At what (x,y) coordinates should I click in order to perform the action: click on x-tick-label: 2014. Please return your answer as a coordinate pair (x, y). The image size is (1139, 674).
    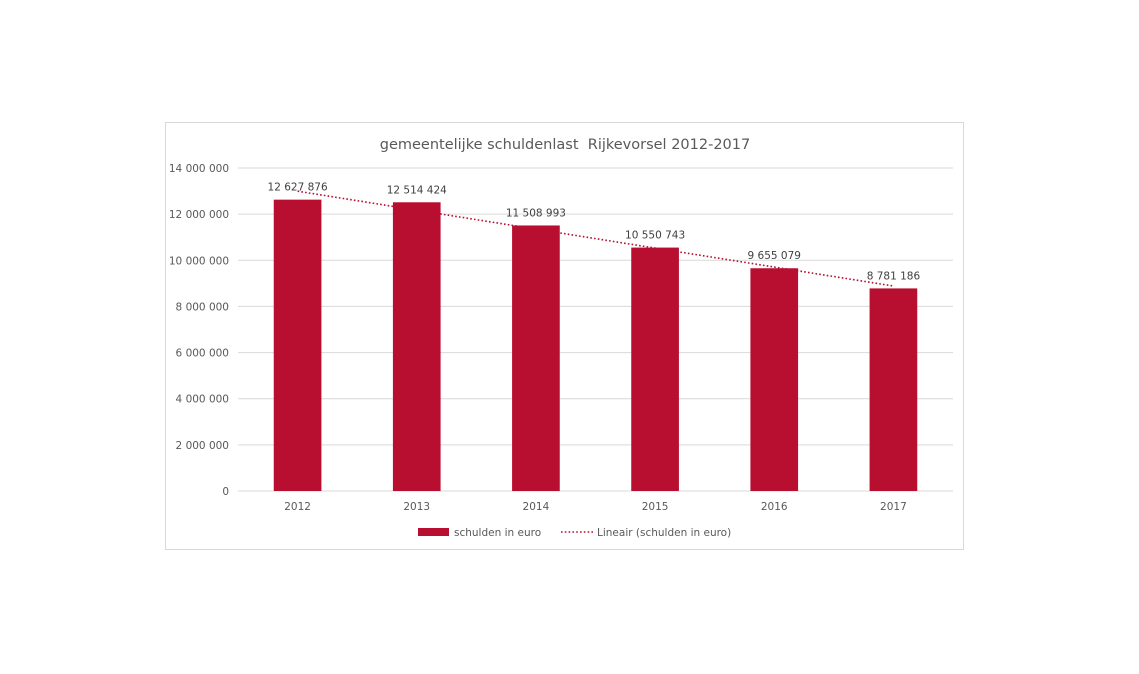
    Looking at the image, I should click on (536, 507).